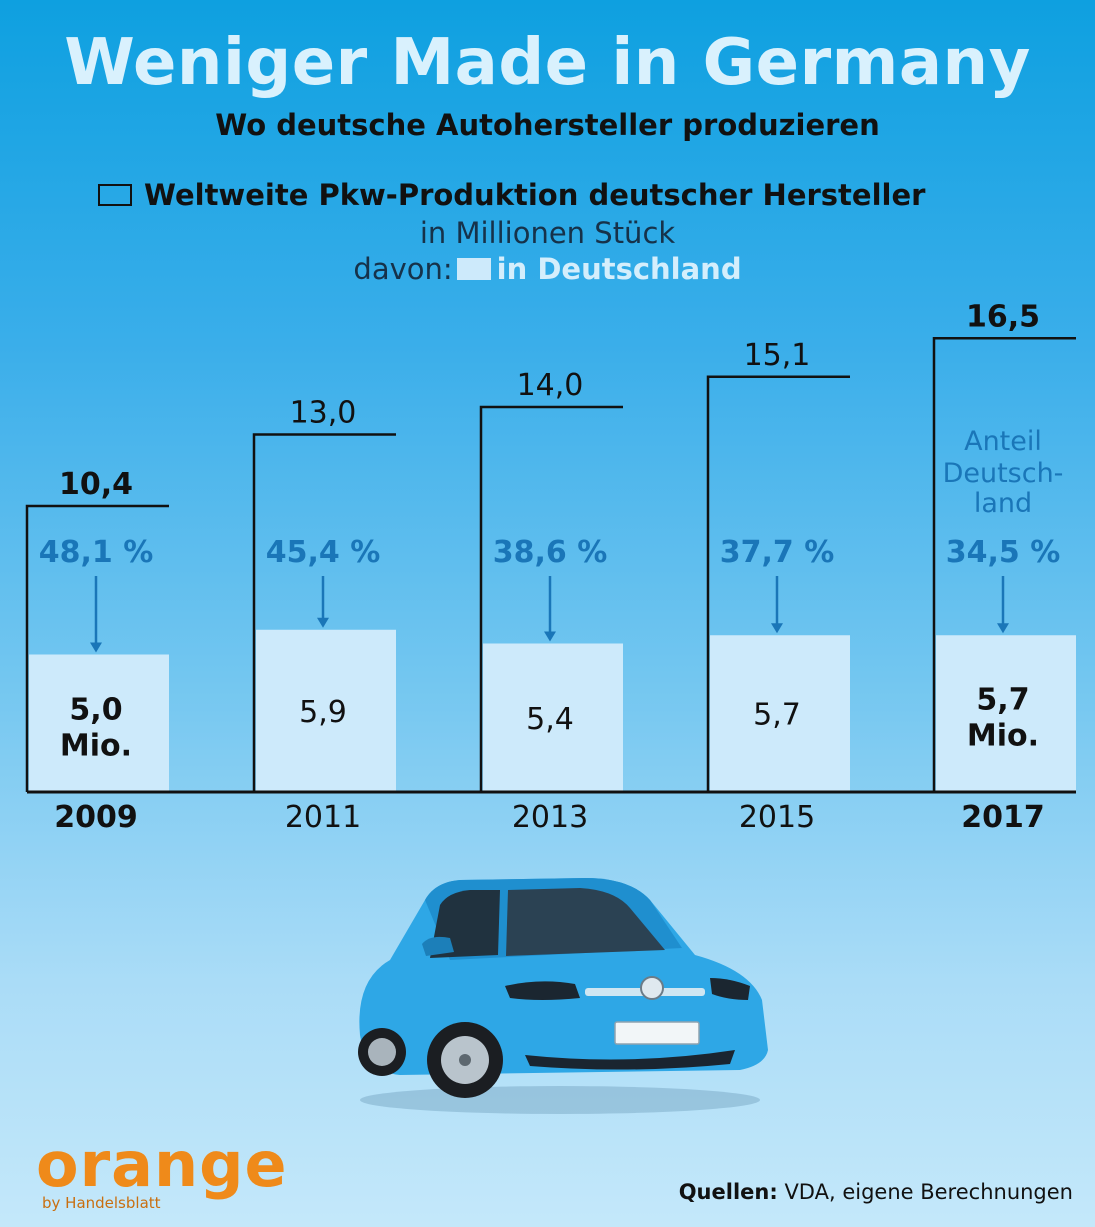 This screenshot has height=1227, width=1095. I want to click on bar-germany-2015, so click(780, 713).